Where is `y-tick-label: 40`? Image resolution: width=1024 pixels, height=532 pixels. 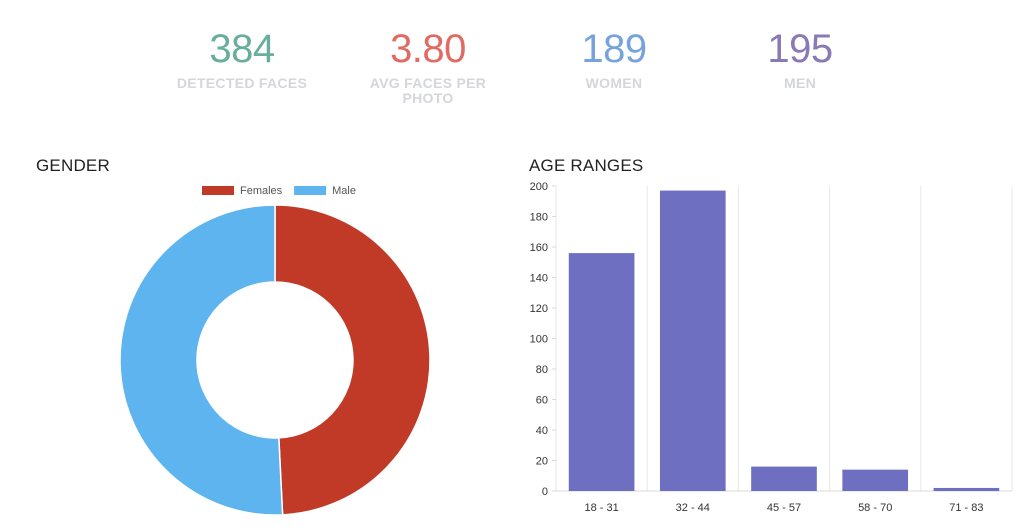 y-tick-label: 40 is located at coordinates (542, 431).